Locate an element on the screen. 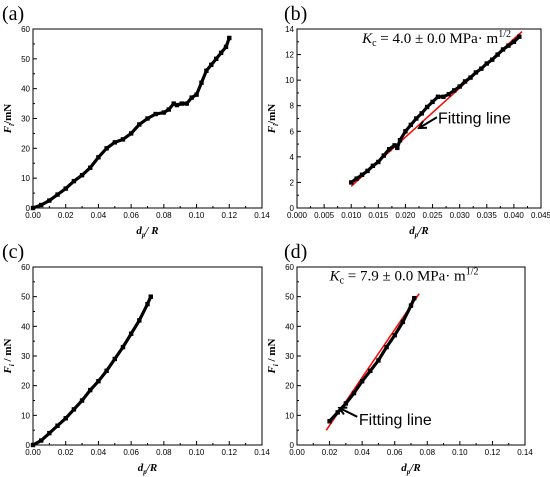  y-axis-label: Fi / mN is located at coordinates (273, 356).